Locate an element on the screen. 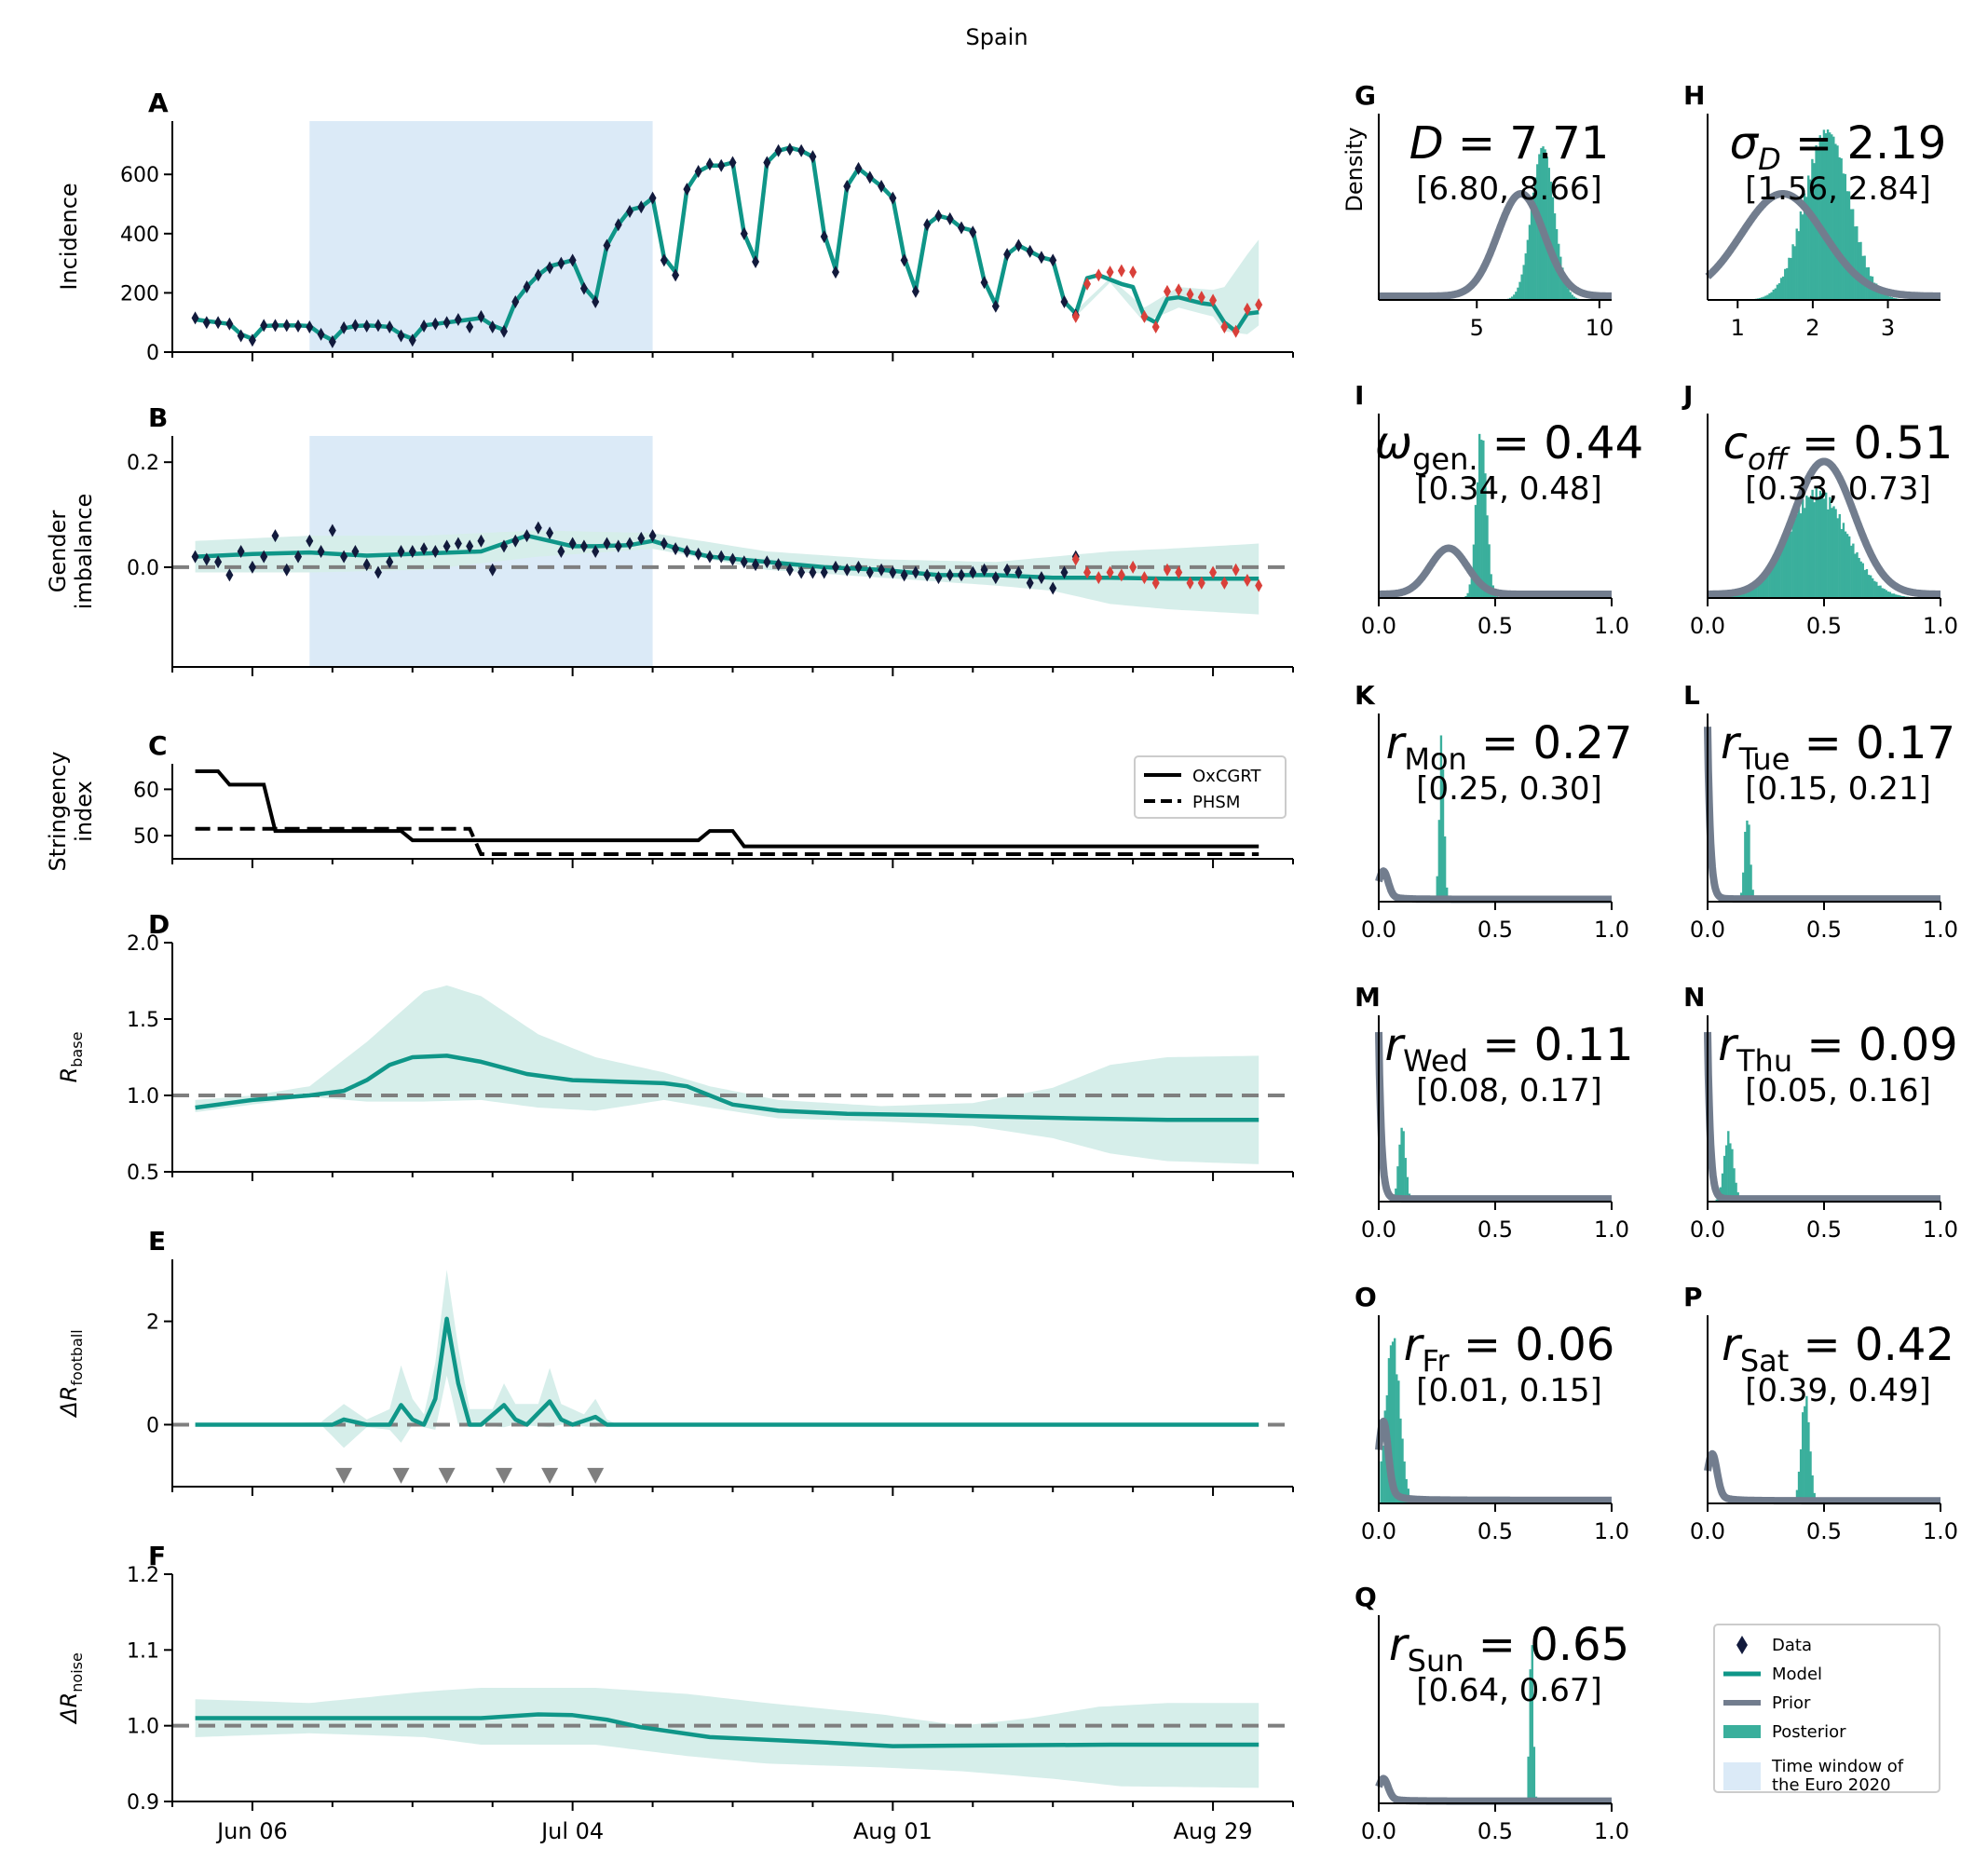 The image size is (1988, 1876). panel-h: 1 2 3 HσD = 2.19[1.56, 2.84] is located at coordinates (1814, 210).